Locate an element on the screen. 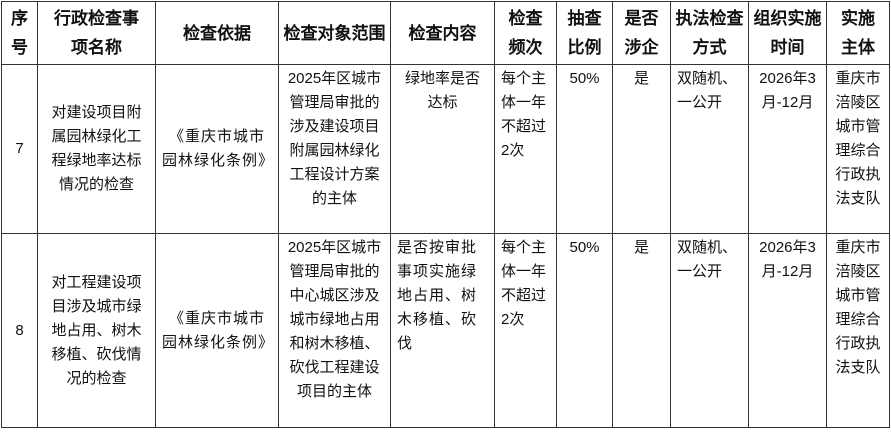 Image resolution: width=891 pixels, height=432 pixels. header-scope: 检查对象范围 is located at coordinates (334, 33).